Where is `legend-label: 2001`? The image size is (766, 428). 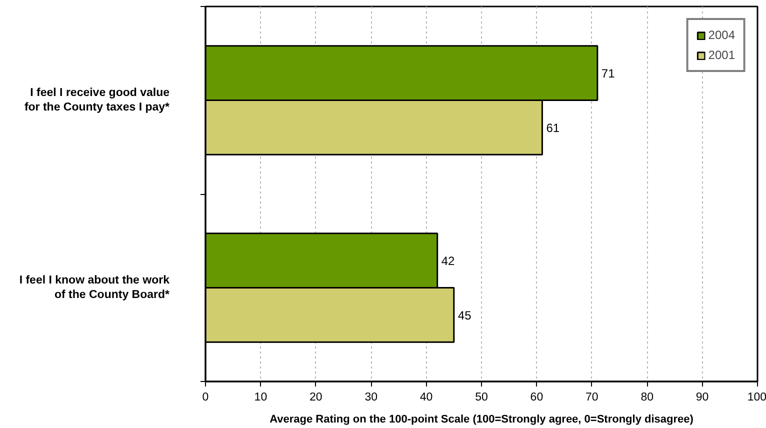
legend-label: 2001 is located at coordinates (721, 55).